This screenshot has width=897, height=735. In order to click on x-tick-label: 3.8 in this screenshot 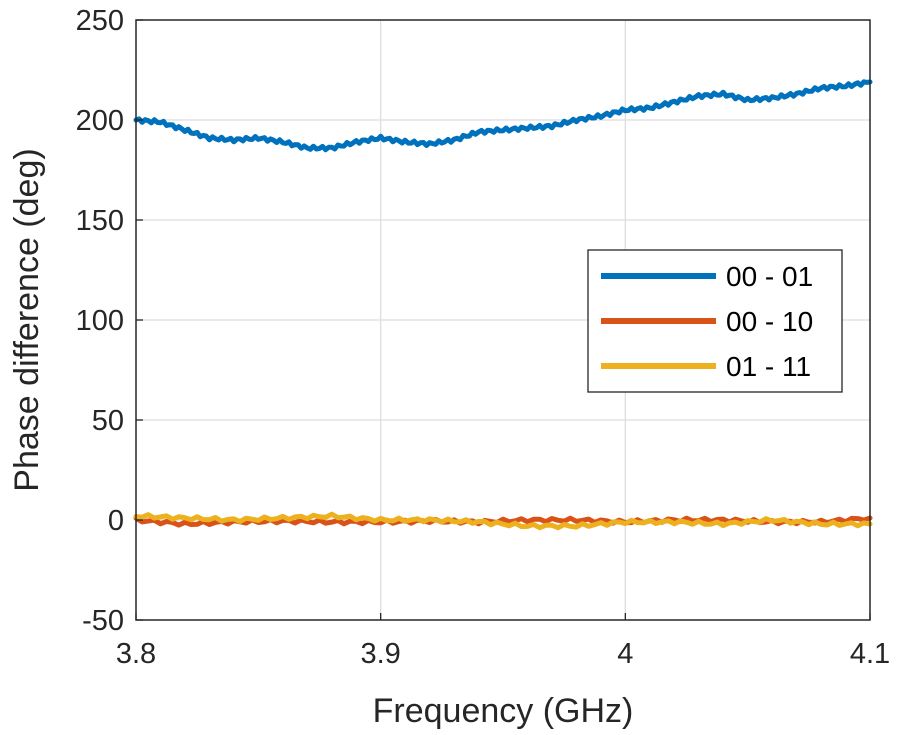, I will do `click(136, 654)`.